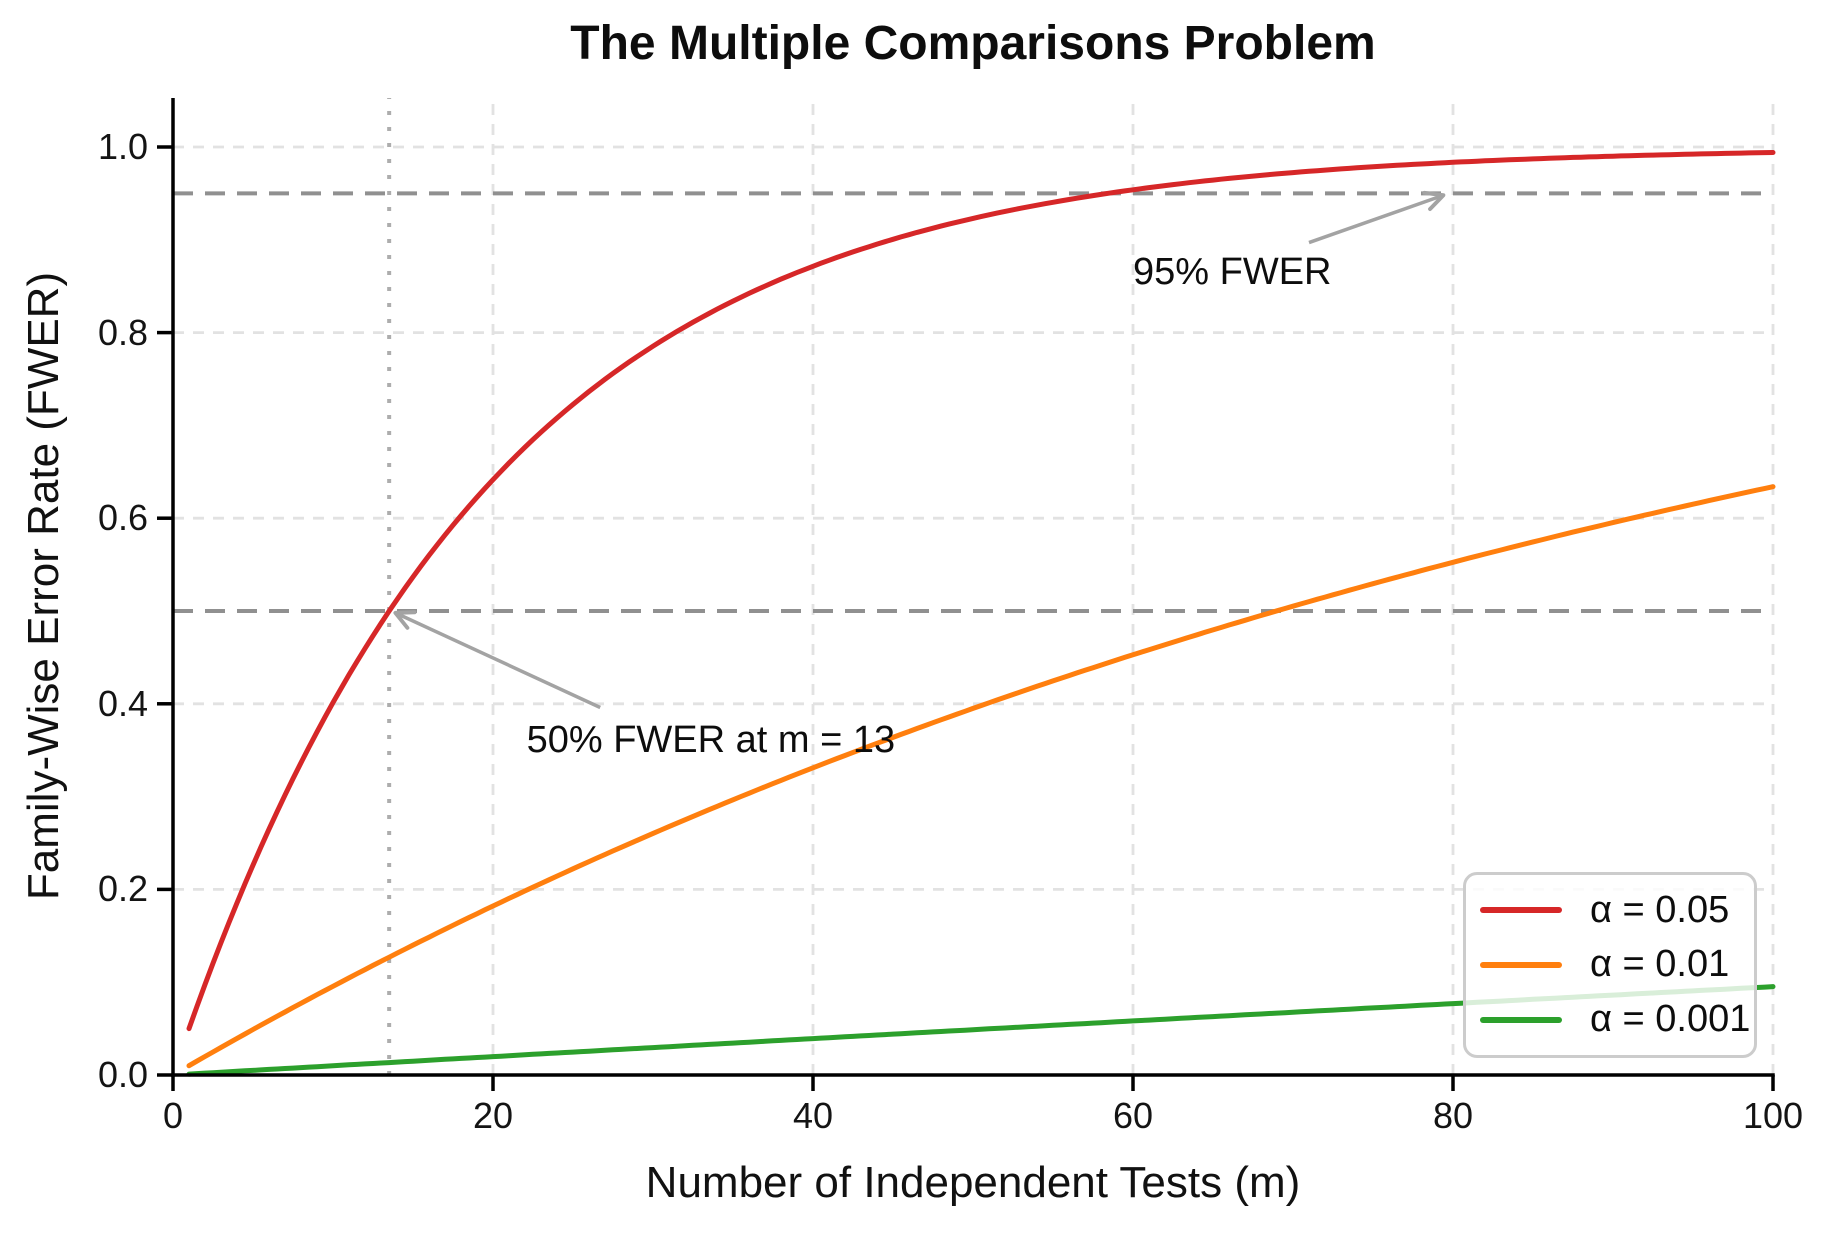 This screenshot has width=1834, height=1234. What do you see at coordinates (1670, 1019) in the screenshot?
I see `legend-label-alpha-0.001: α = 0.001` at bounding box center [1670, 1019].